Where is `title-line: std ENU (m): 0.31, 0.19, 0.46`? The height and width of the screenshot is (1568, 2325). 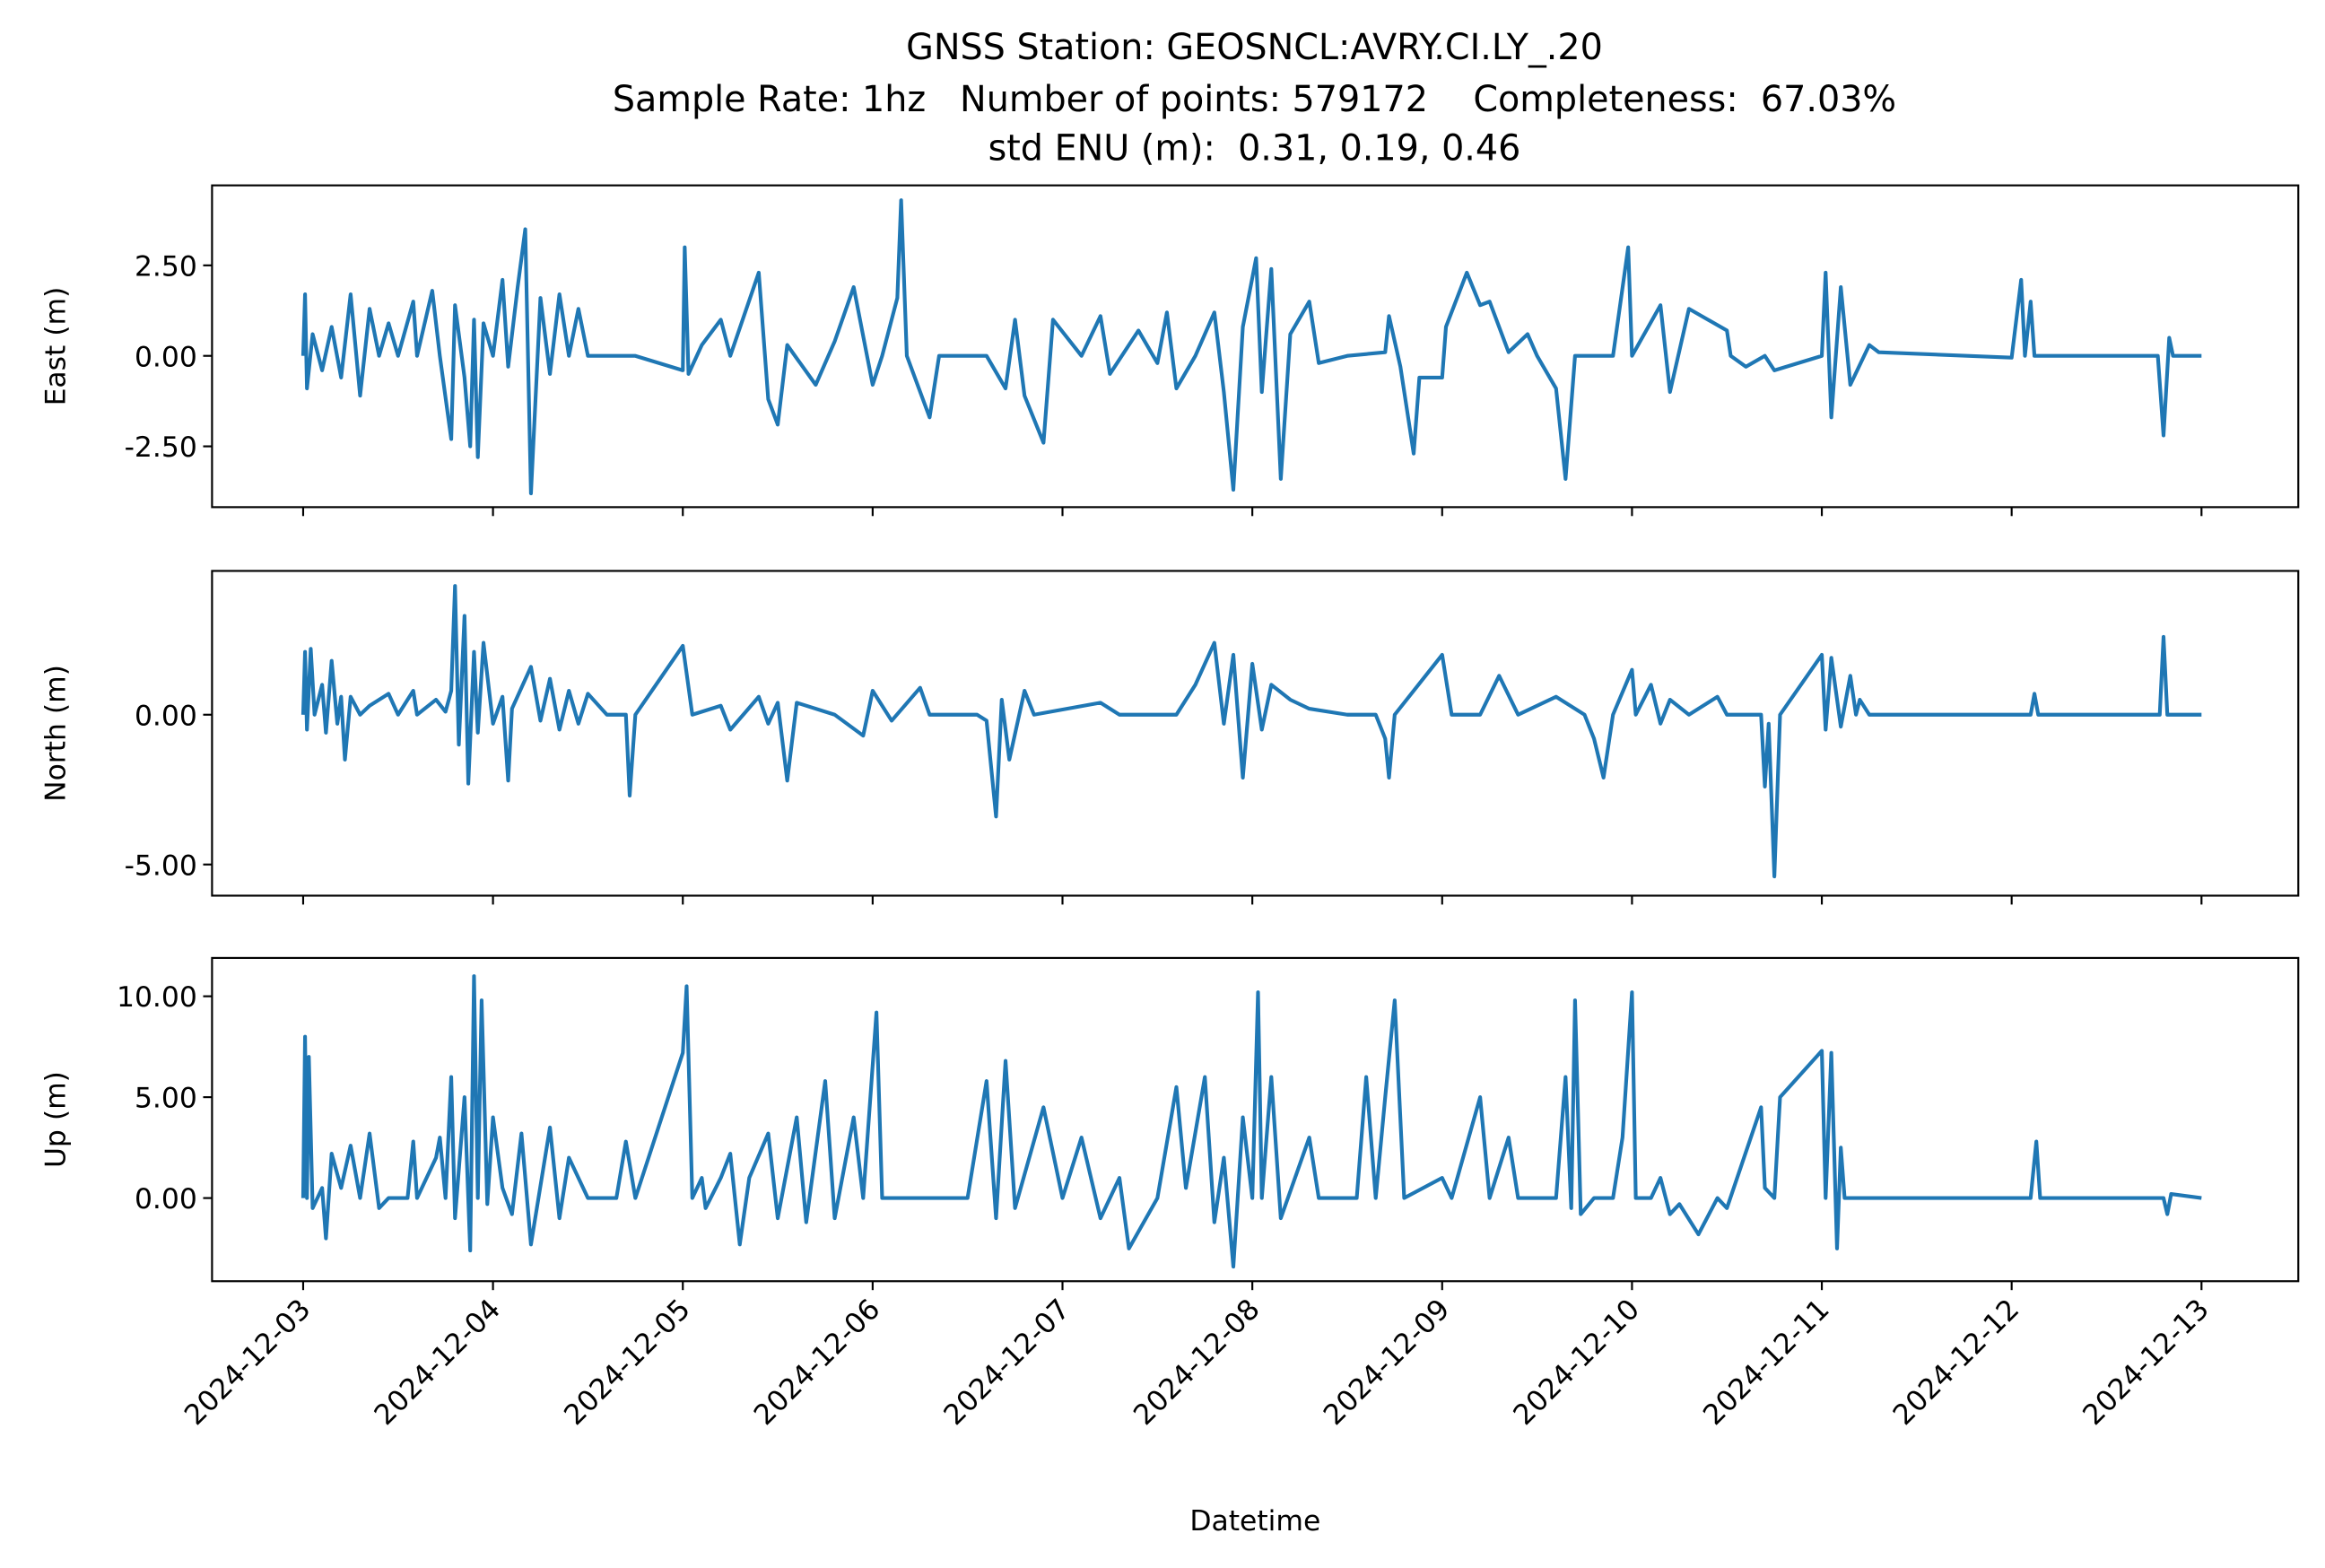
title-line: std ENU (m): 0.31, 0.19, 0.46 is located at coordinates (1254, 149).